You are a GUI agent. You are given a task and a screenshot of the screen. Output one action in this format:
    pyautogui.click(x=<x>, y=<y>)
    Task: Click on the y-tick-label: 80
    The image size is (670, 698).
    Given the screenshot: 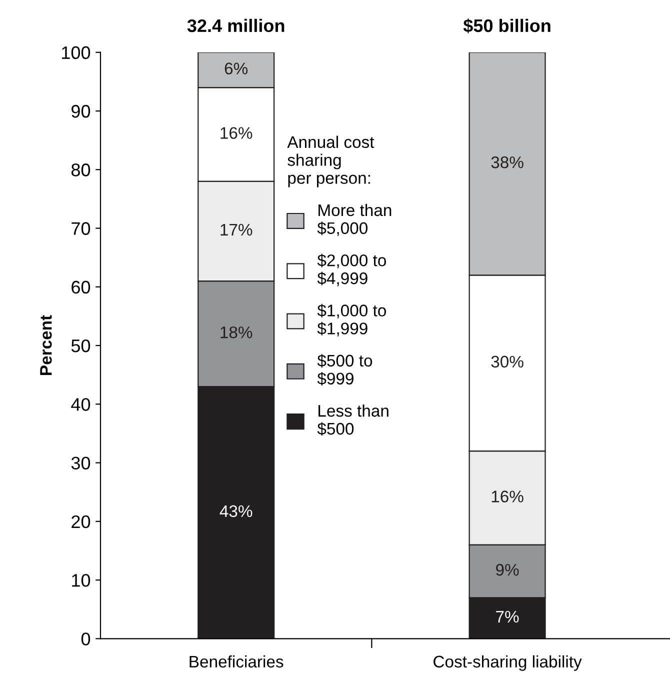 What is the action you would take?
    pyautogui.click(x=80, y=170)
    